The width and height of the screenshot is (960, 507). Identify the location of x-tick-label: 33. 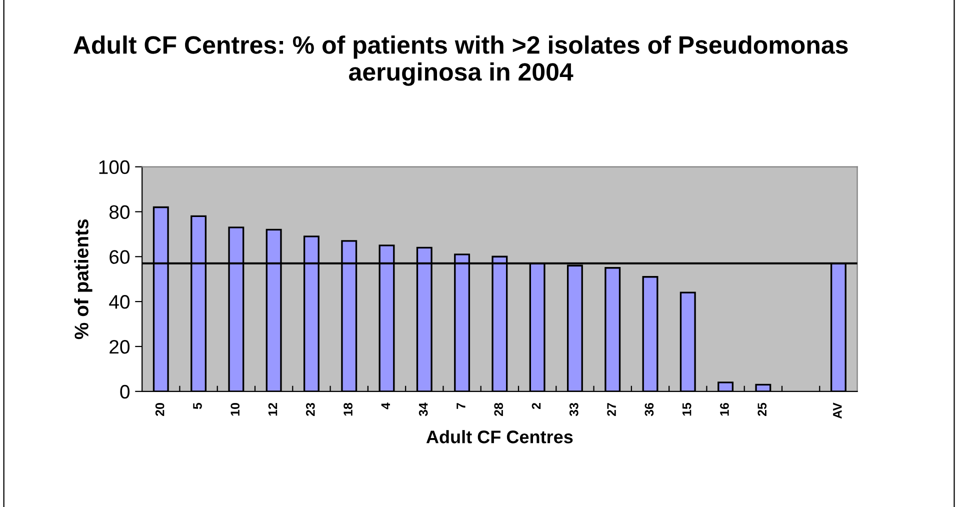
(573, 409).